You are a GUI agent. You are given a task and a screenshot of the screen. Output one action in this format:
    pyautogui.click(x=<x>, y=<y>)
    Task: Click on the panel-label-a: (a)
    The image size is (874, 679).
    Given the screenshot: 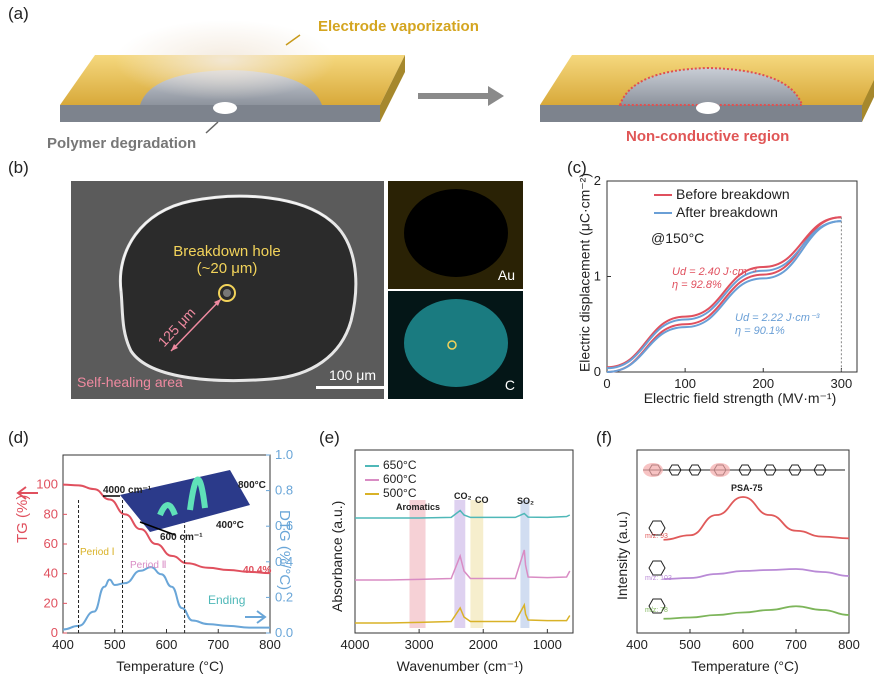 What is the action you would take?
    pyautogui.click(x=18, y=13)
    